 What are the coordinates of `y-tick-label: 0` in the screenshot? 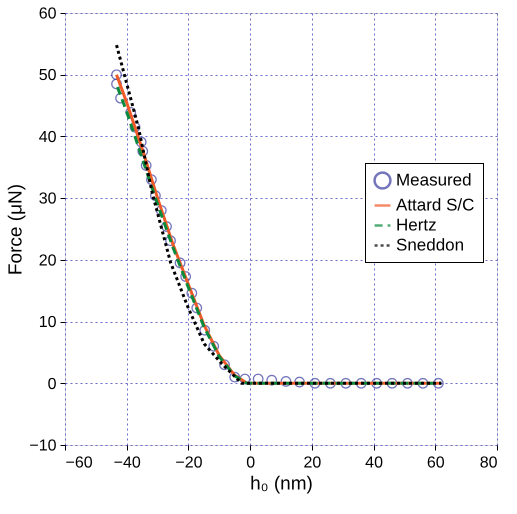 It's located at (52, 384).